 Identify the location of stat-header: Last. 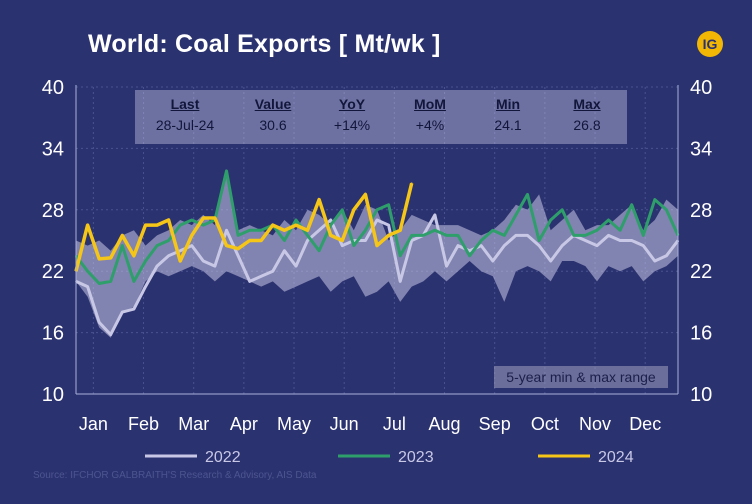
(185, 104).